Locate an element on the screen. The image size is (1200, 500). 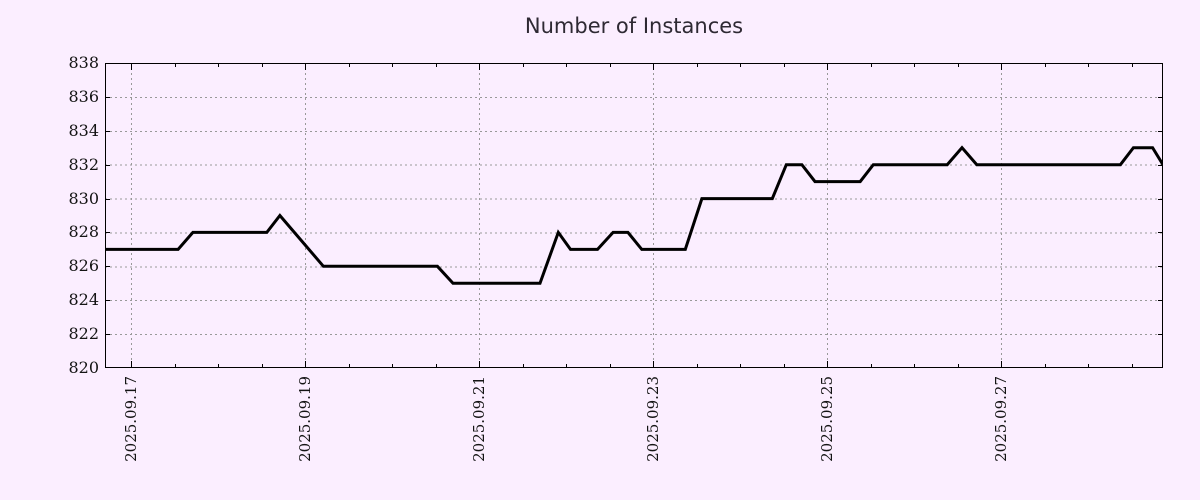
x-tick-label: 2025.09.23 is located at coordinates (653, 419).